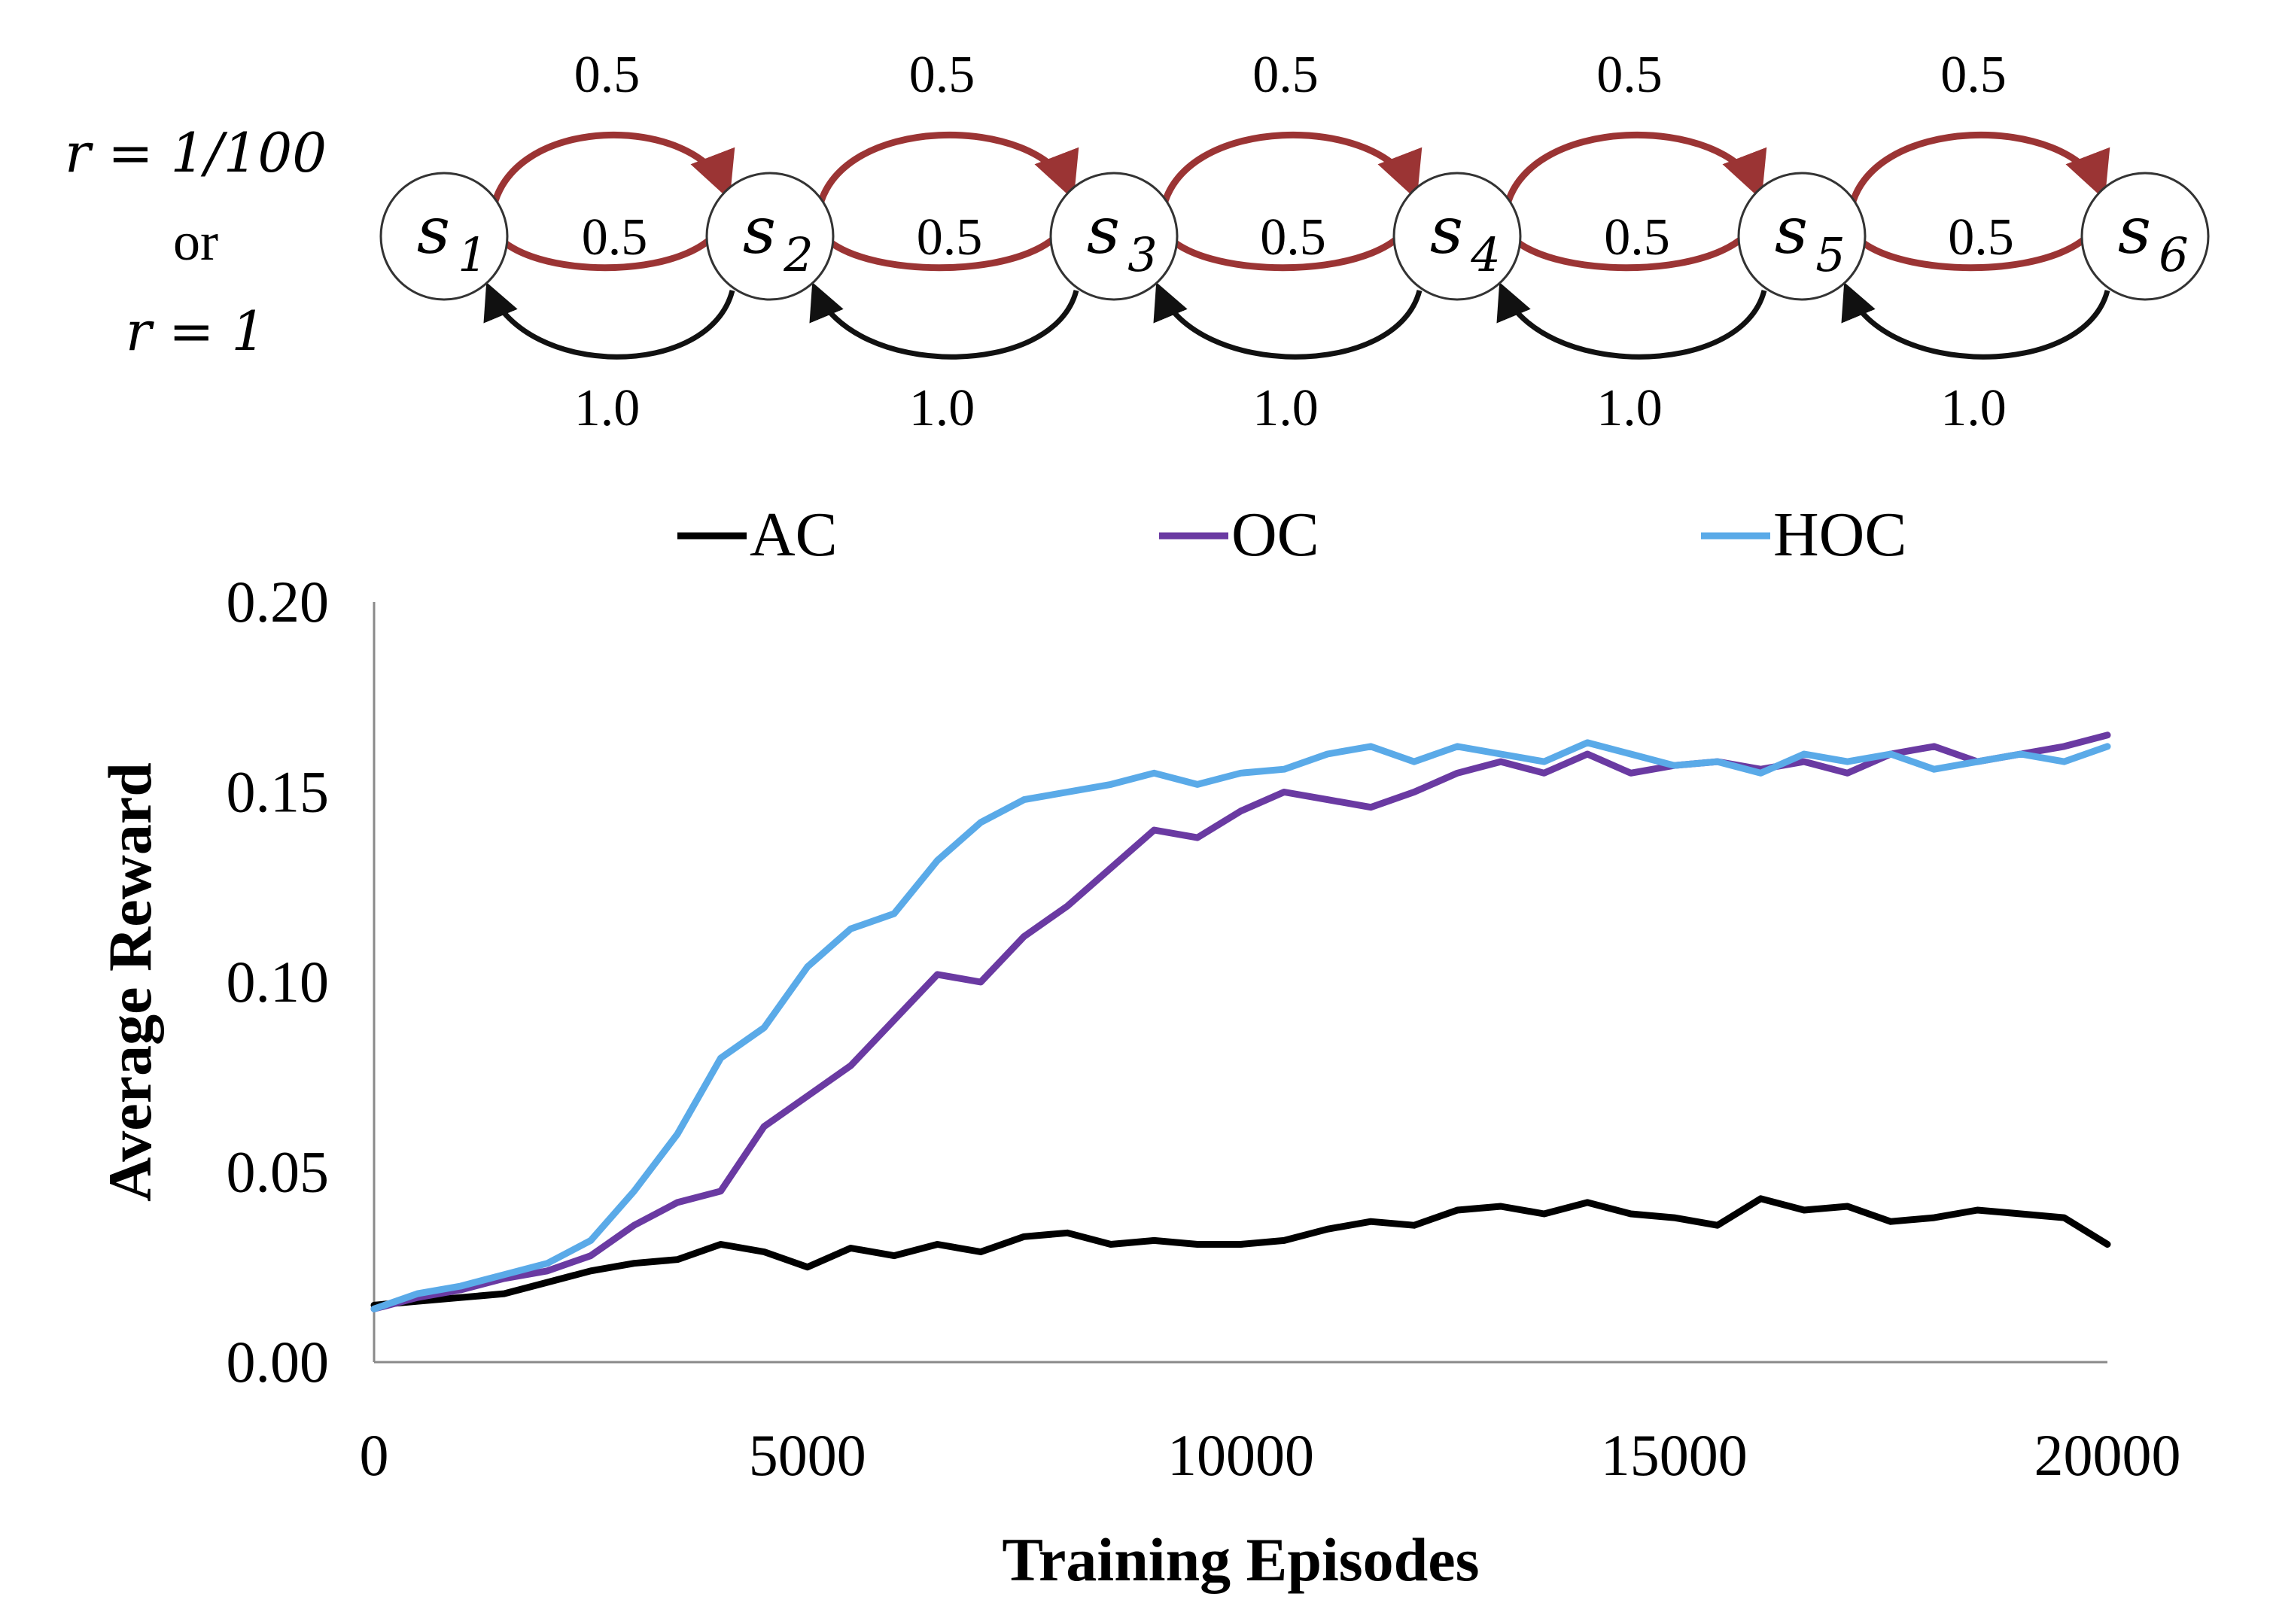  Describe the element at coordinates (808, 1455) in the screenshot. I see `x-tick-label: 5000` at that location.